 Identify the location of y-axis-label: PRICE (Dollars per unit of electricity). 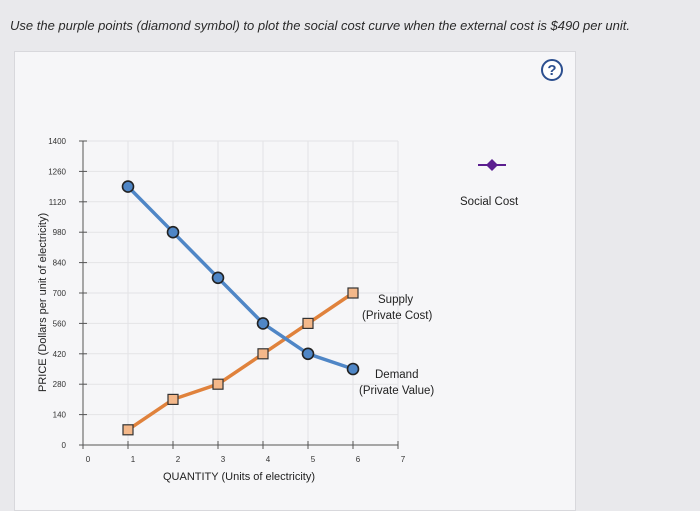
(43, 302).